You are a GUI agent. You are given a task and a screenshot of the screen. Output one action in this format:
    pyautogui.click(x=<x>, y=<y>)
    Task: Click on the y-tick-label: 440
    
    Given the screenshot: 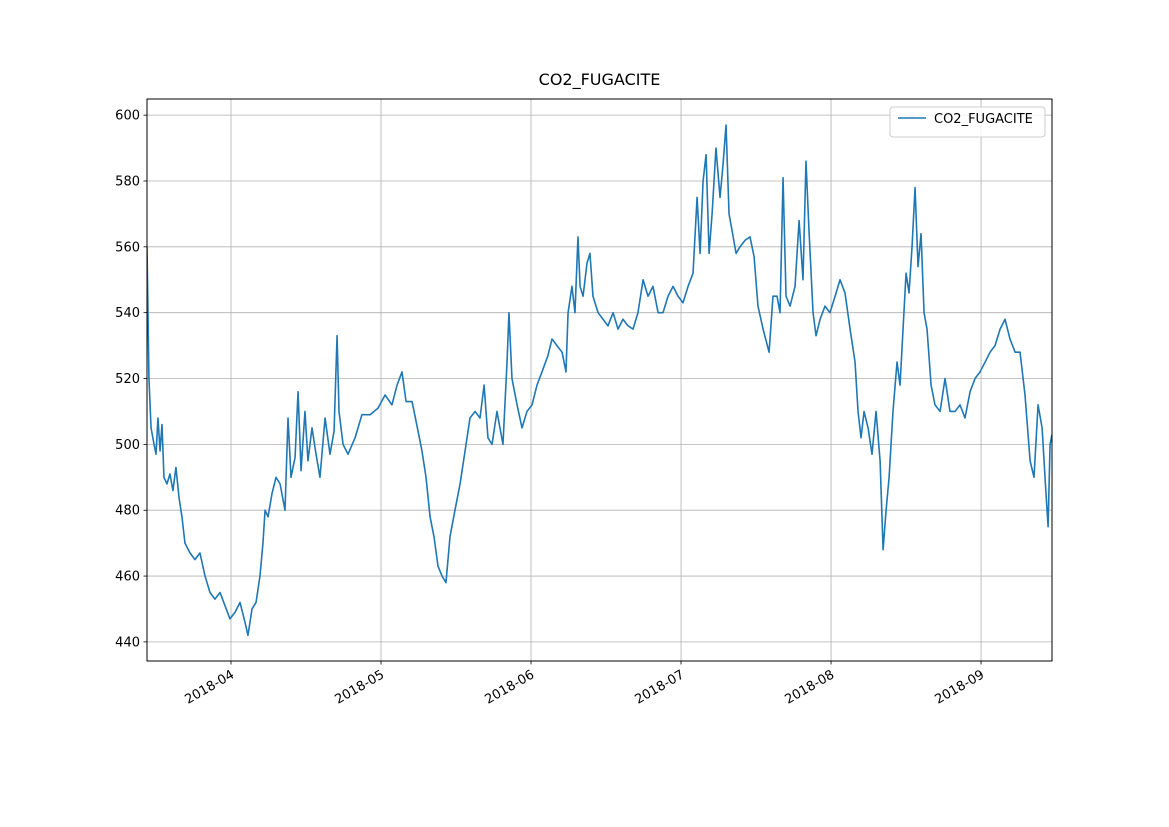 What is the action you would take?
    pyautogui.click(x=127, y=642)
    